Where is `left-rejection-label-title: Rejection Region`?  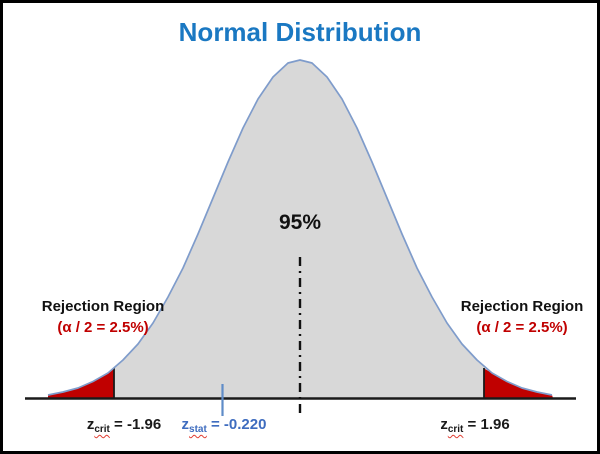 left-rejection-label-title: Rejection Region is located at coordinates (103, 306).